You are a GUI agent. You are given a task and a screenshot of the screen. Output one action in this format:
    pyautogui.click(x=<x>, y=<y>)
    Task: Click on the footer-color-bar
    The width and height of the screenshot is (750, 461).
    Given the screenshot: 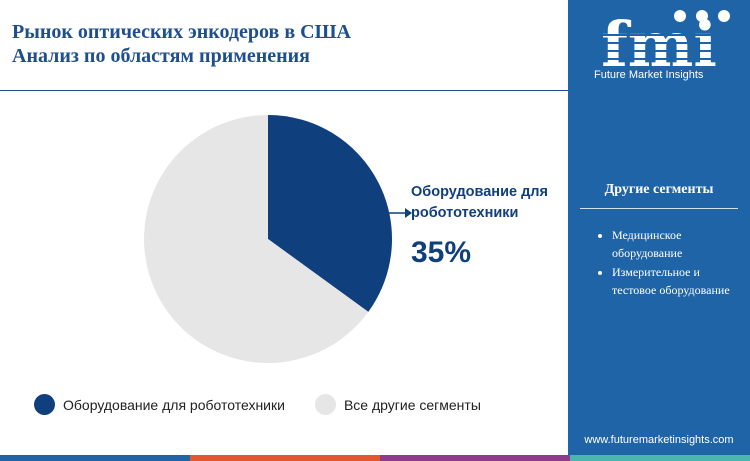 What is the action you would take?
    pyautogui.click(x=375, y=458)
    